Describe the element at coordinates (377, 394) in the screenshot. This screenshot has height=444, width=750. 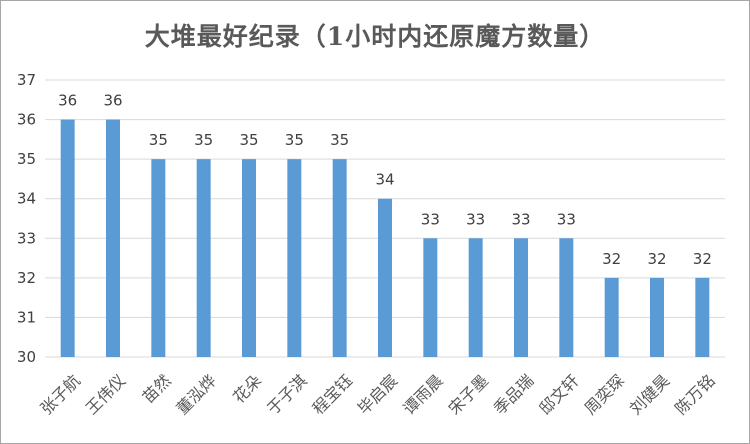
I see `category-label: 毕启宸` at that location.